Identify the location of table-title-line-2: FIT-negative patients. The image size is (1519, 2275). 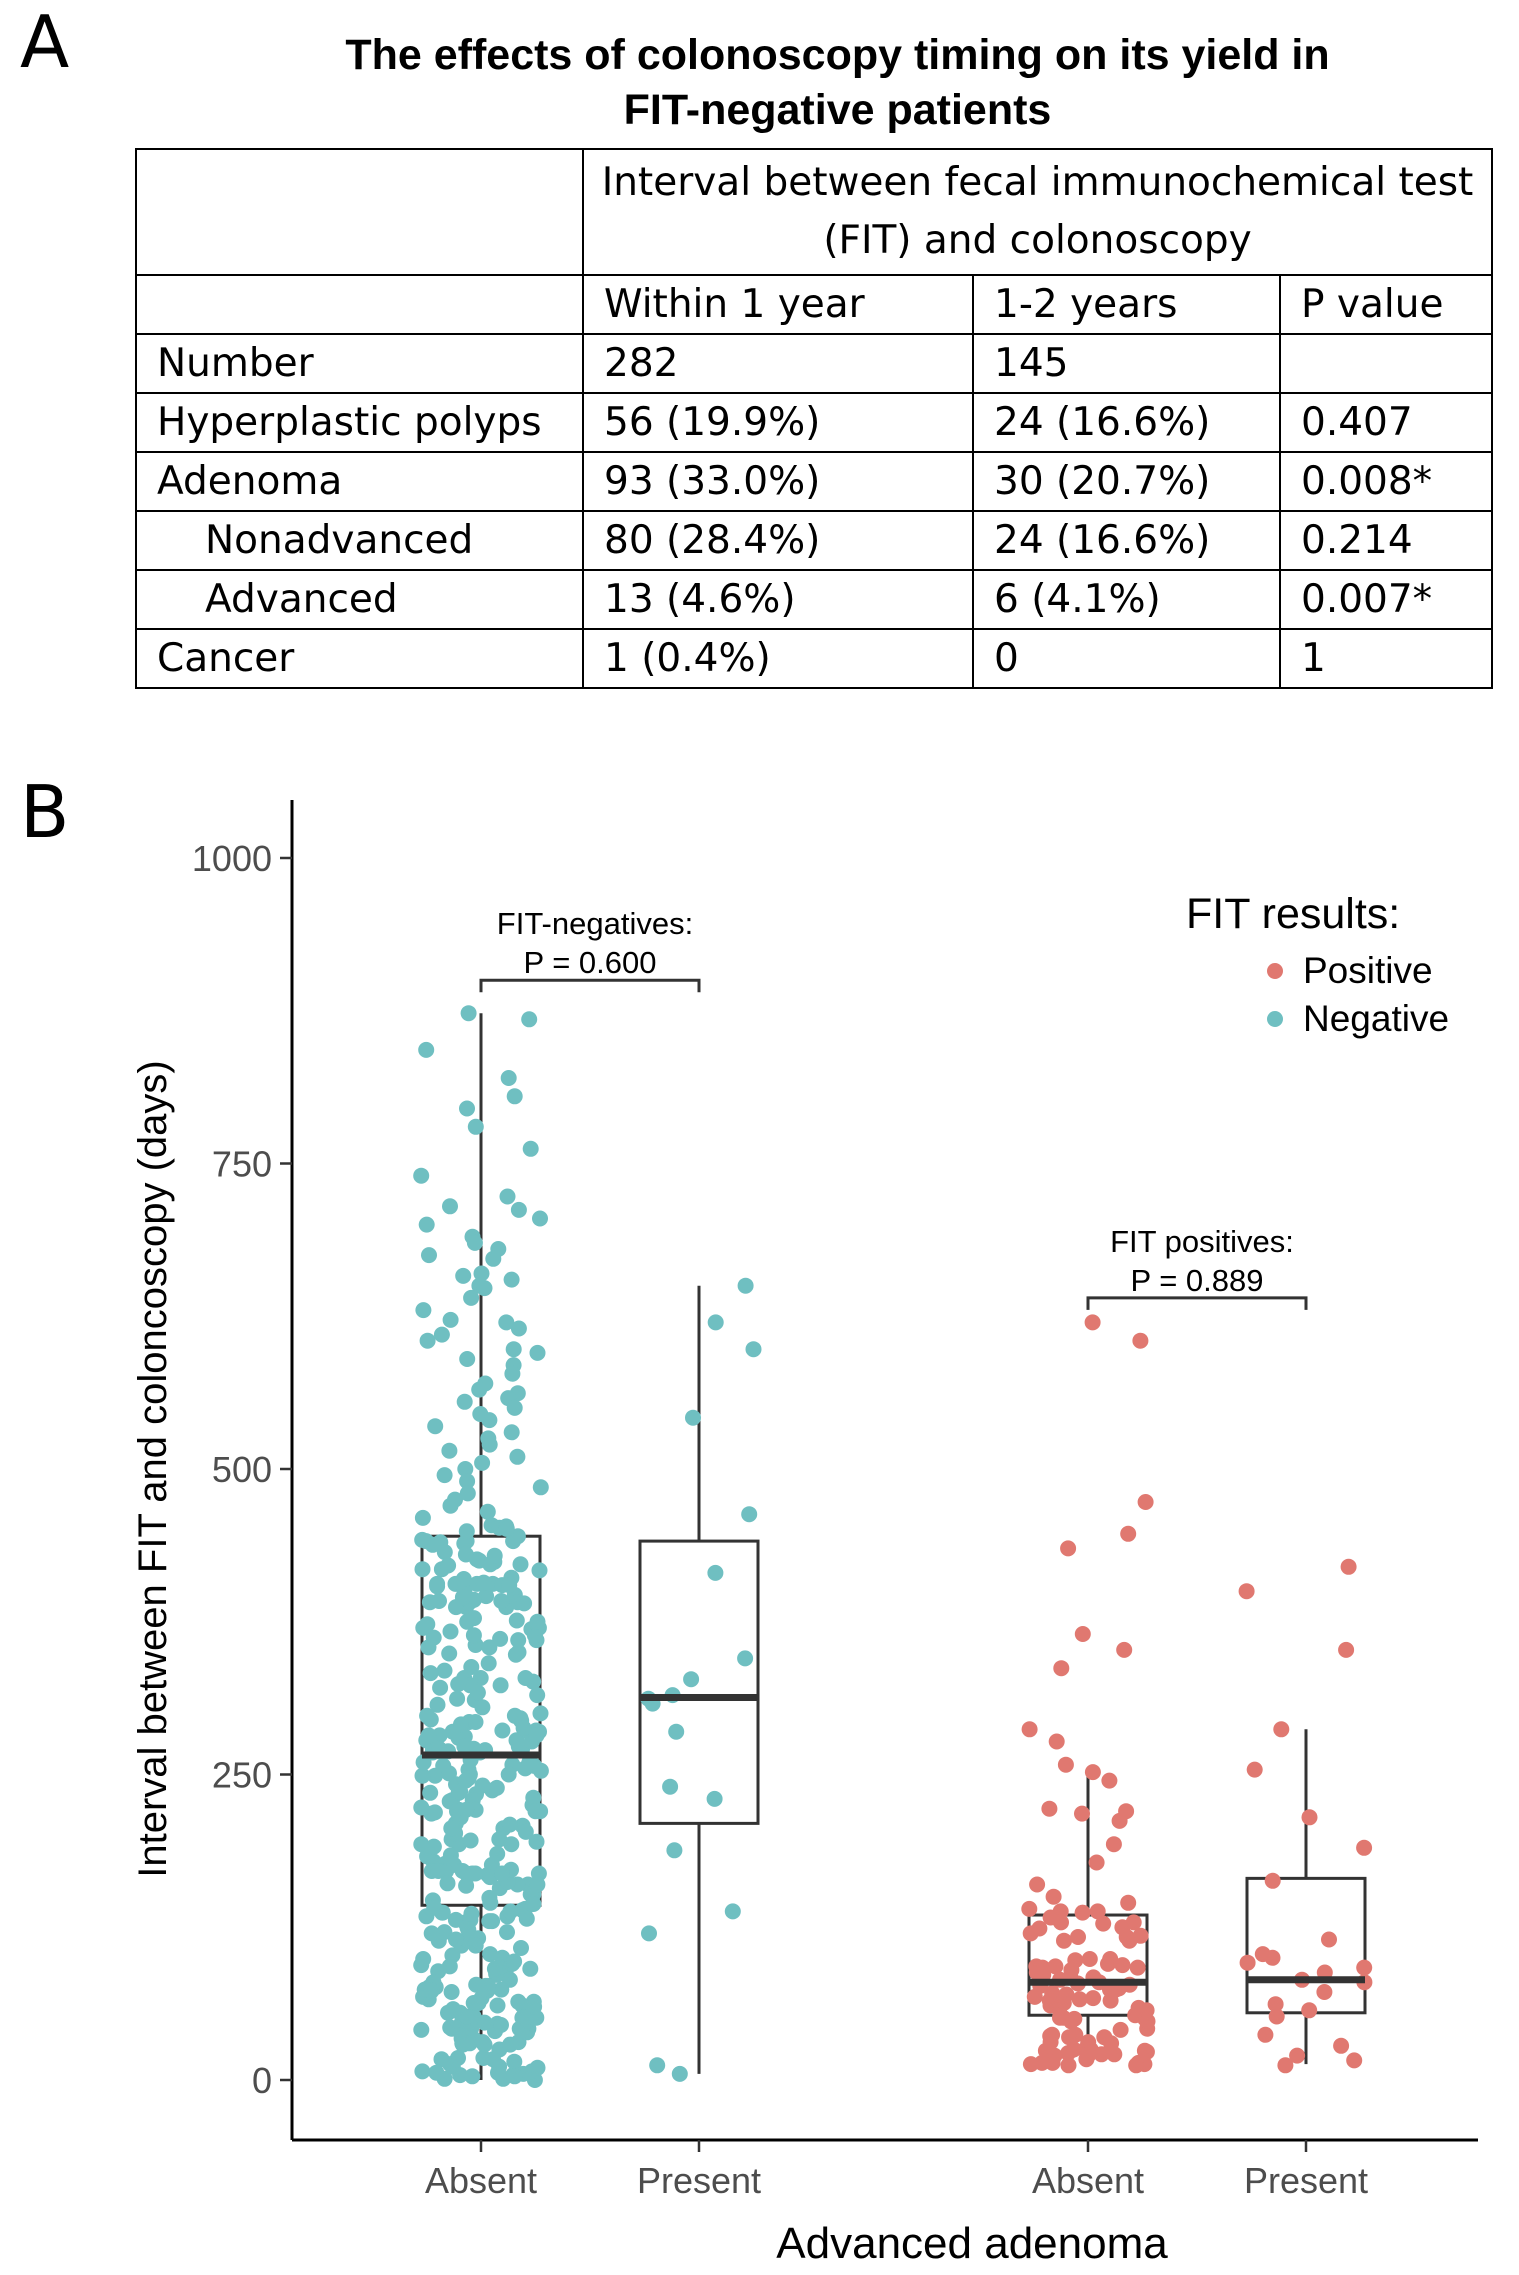
(837, 110).